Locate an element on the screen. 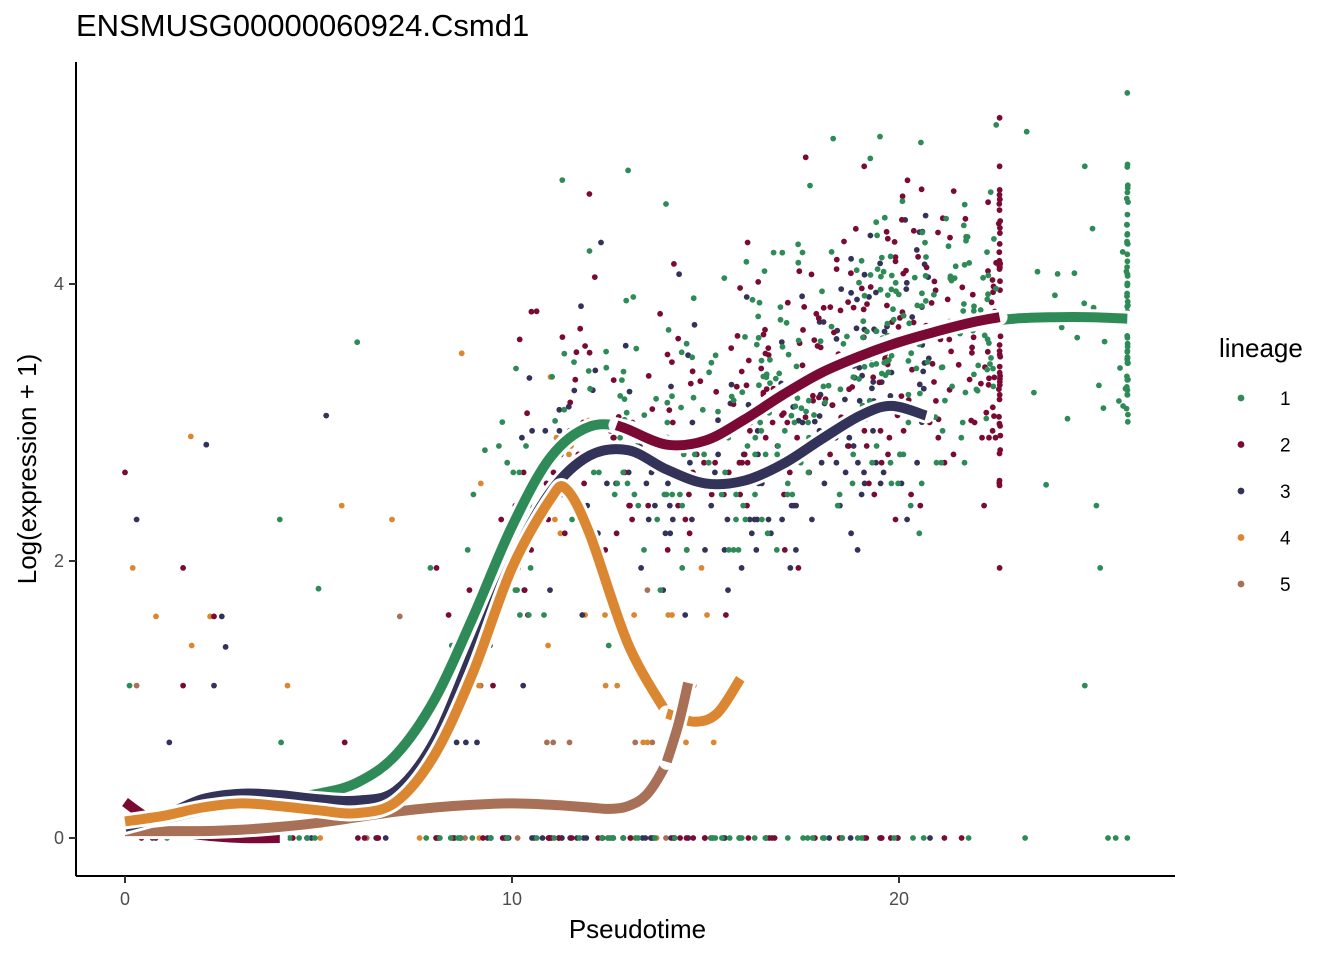 This screenshot has height=965, width=1344. legend: lineage 1 2 3 4 5 is located at coordinates (1261, 464).